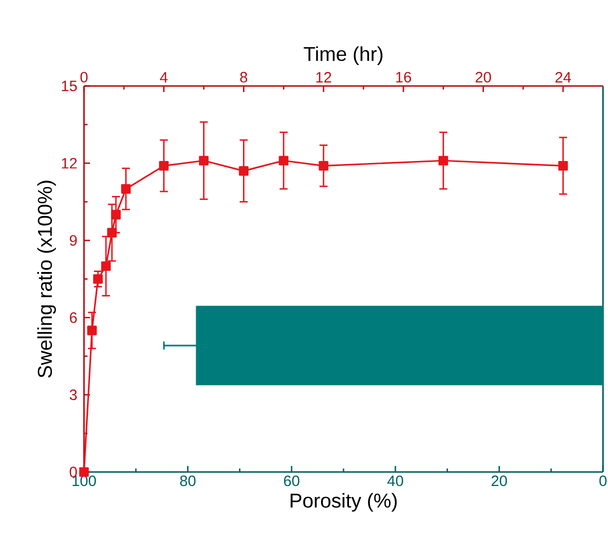 Image resolution: width=608 pixels, height=550 pixels. Describe the element at coordinates (69, 86) in the screenshot. I see `y-tick-label: 15` at that location.